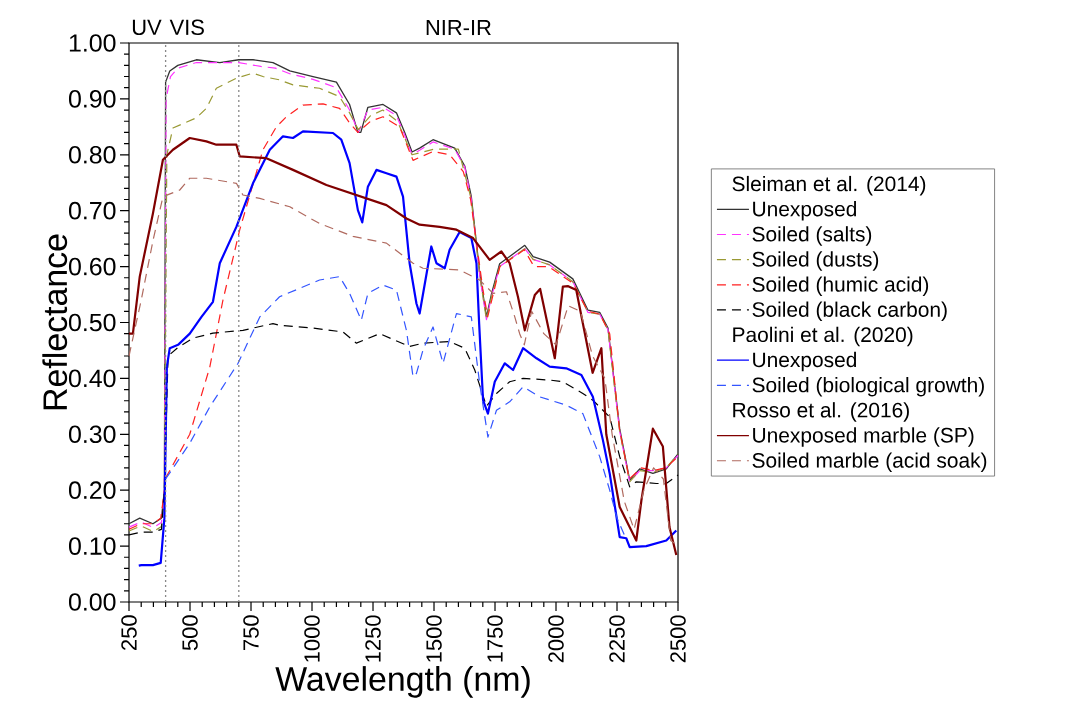  I want to click on x-tick-label: 1500, so click(434, 638).